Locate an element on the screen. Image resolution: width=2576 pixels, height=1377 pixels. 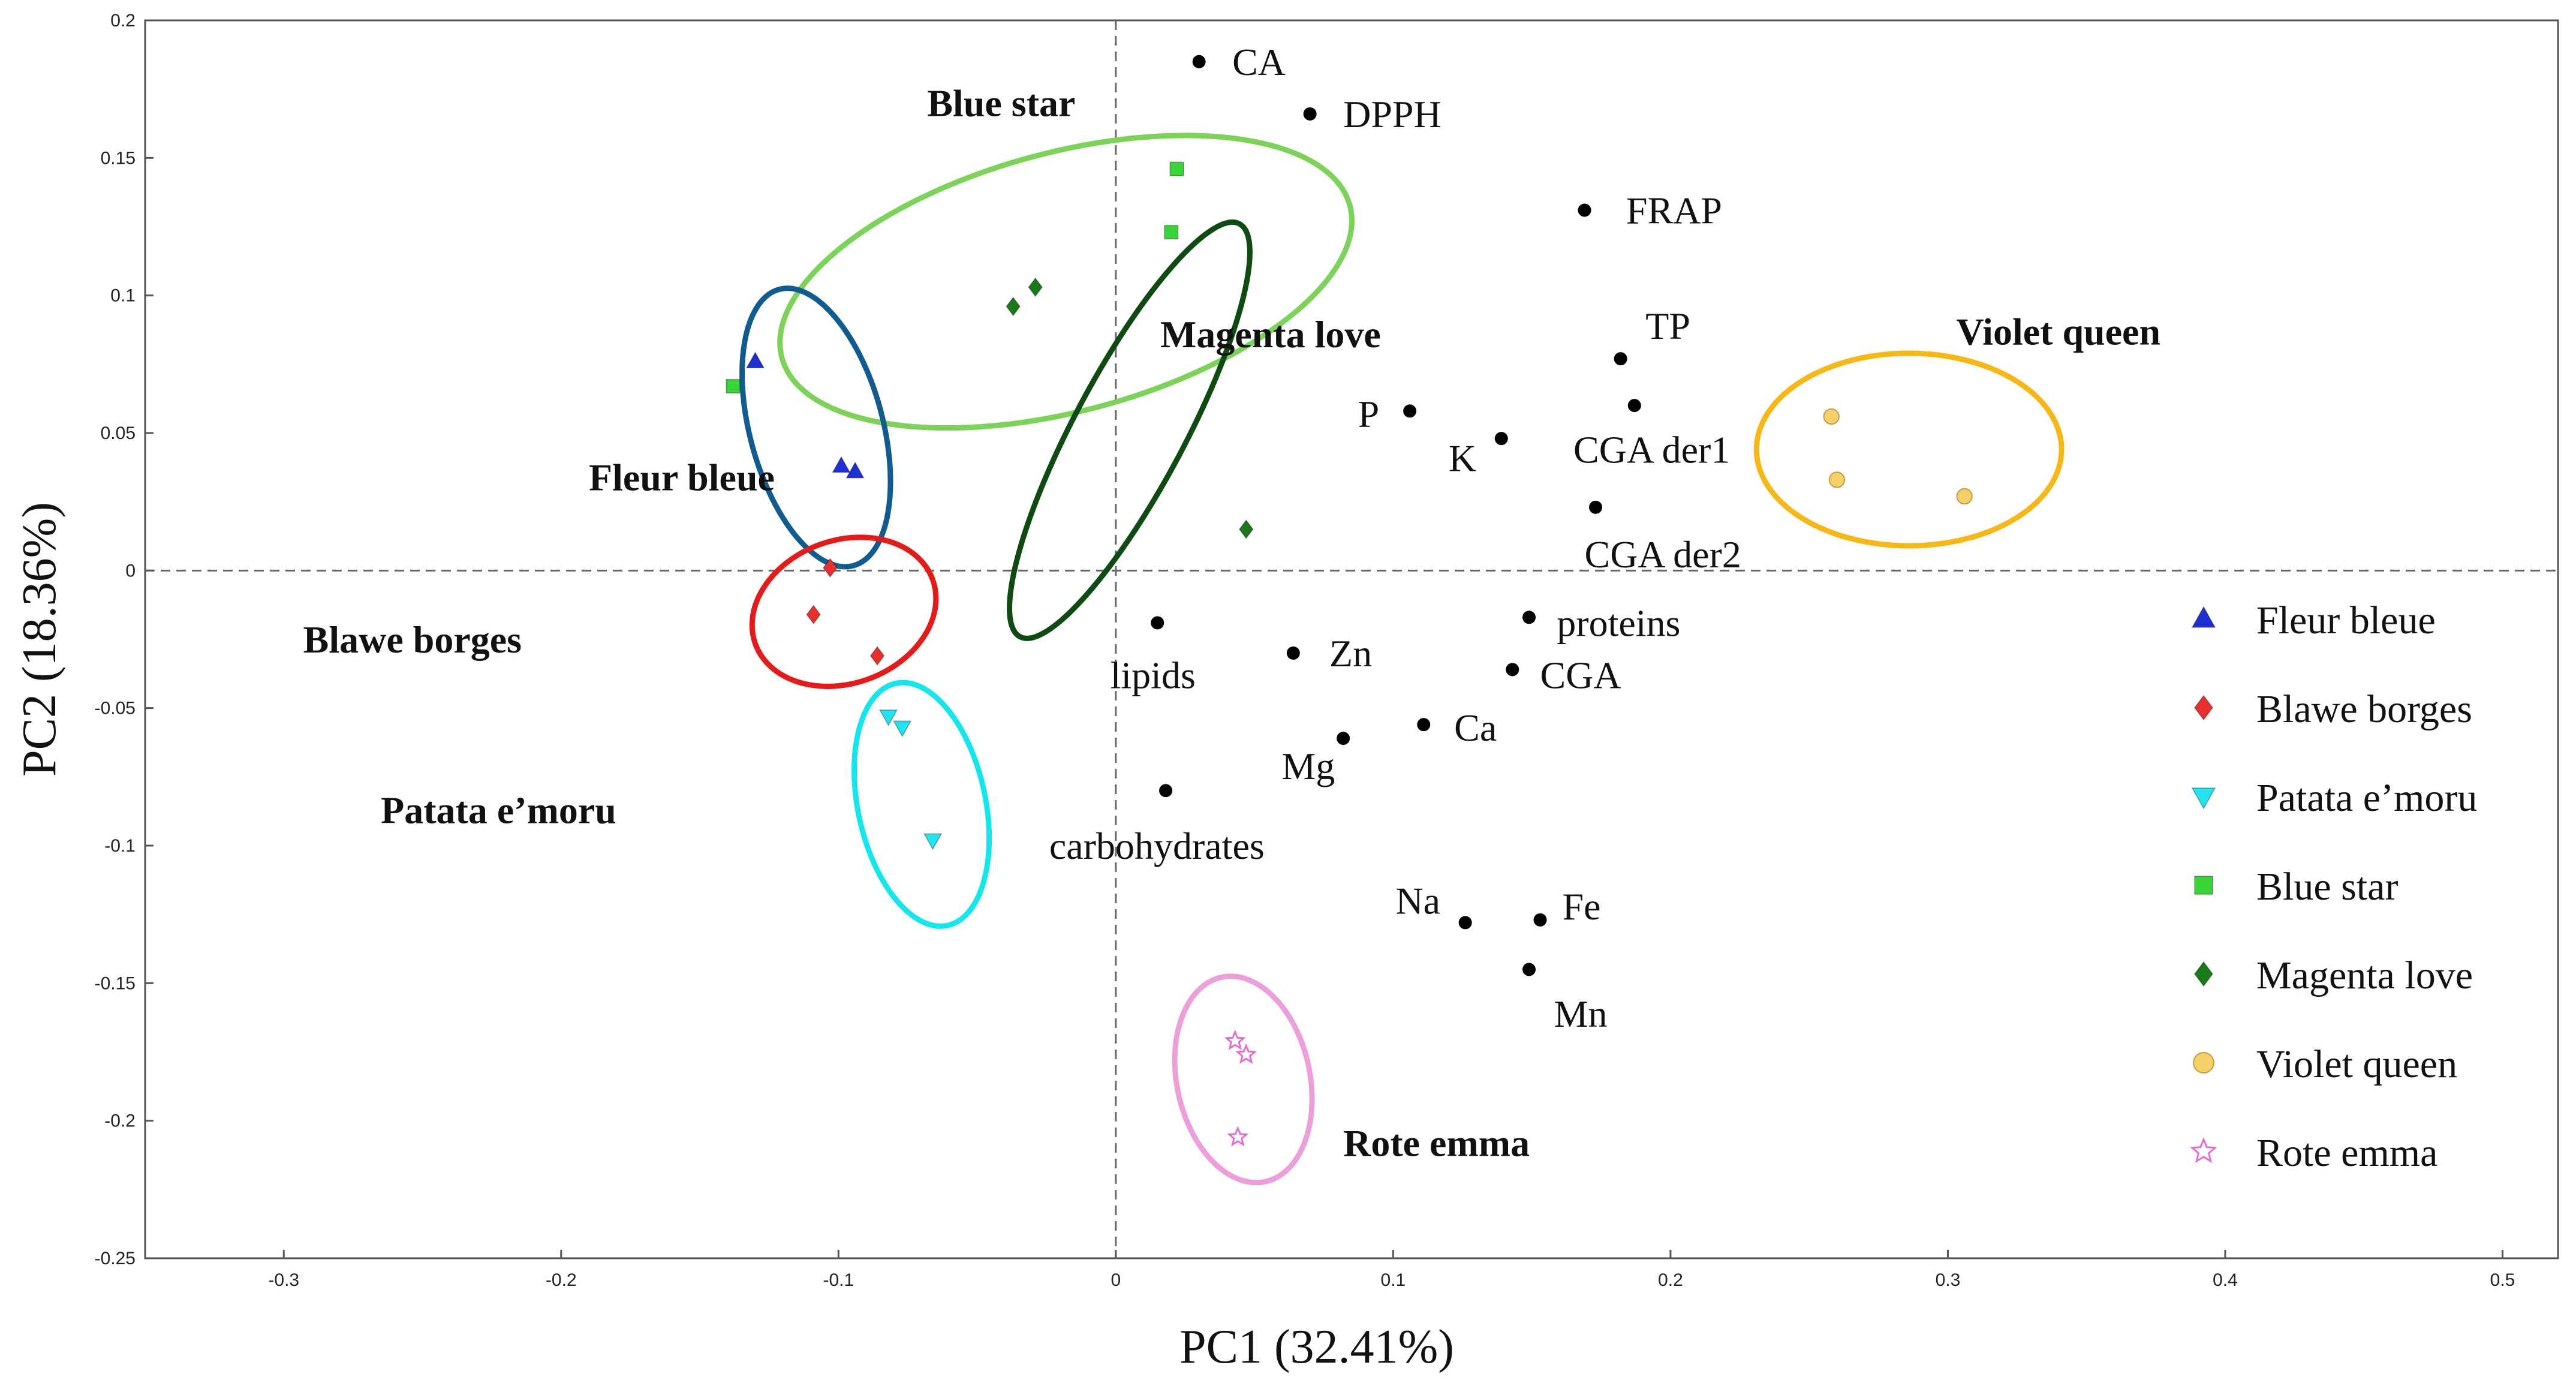
ellipse-blawe-borges is located at coordinates (844, 611).